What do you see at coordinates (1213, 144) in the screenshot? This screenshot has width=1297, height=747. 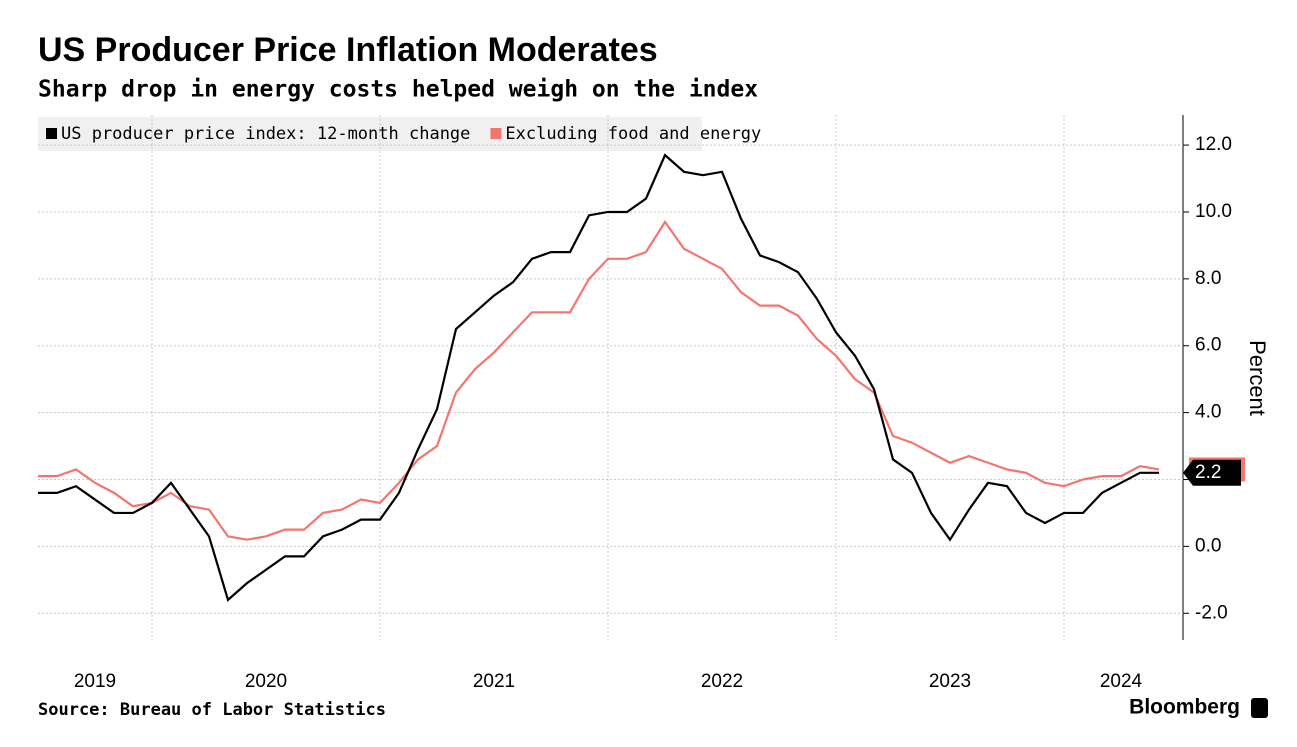 I see `y-tick-label: 12.0` at bounding box center [1213, 144].